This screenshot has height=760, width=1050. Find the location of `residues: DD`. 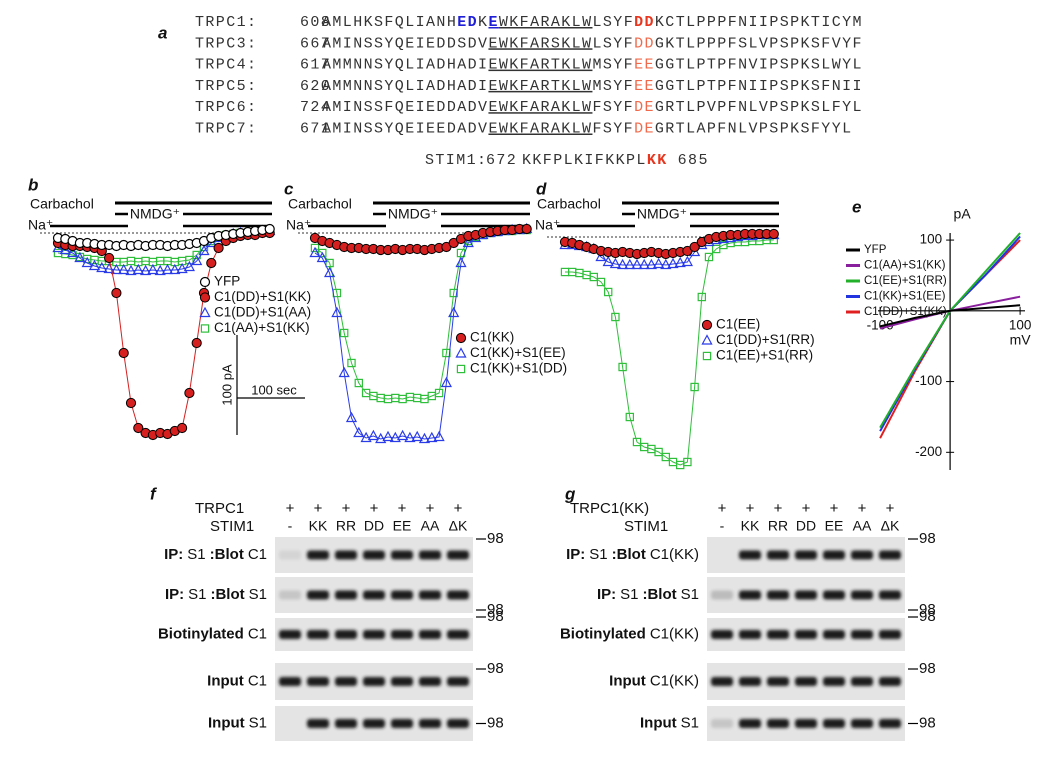

residues: DD is located at coordinates (644, 22).